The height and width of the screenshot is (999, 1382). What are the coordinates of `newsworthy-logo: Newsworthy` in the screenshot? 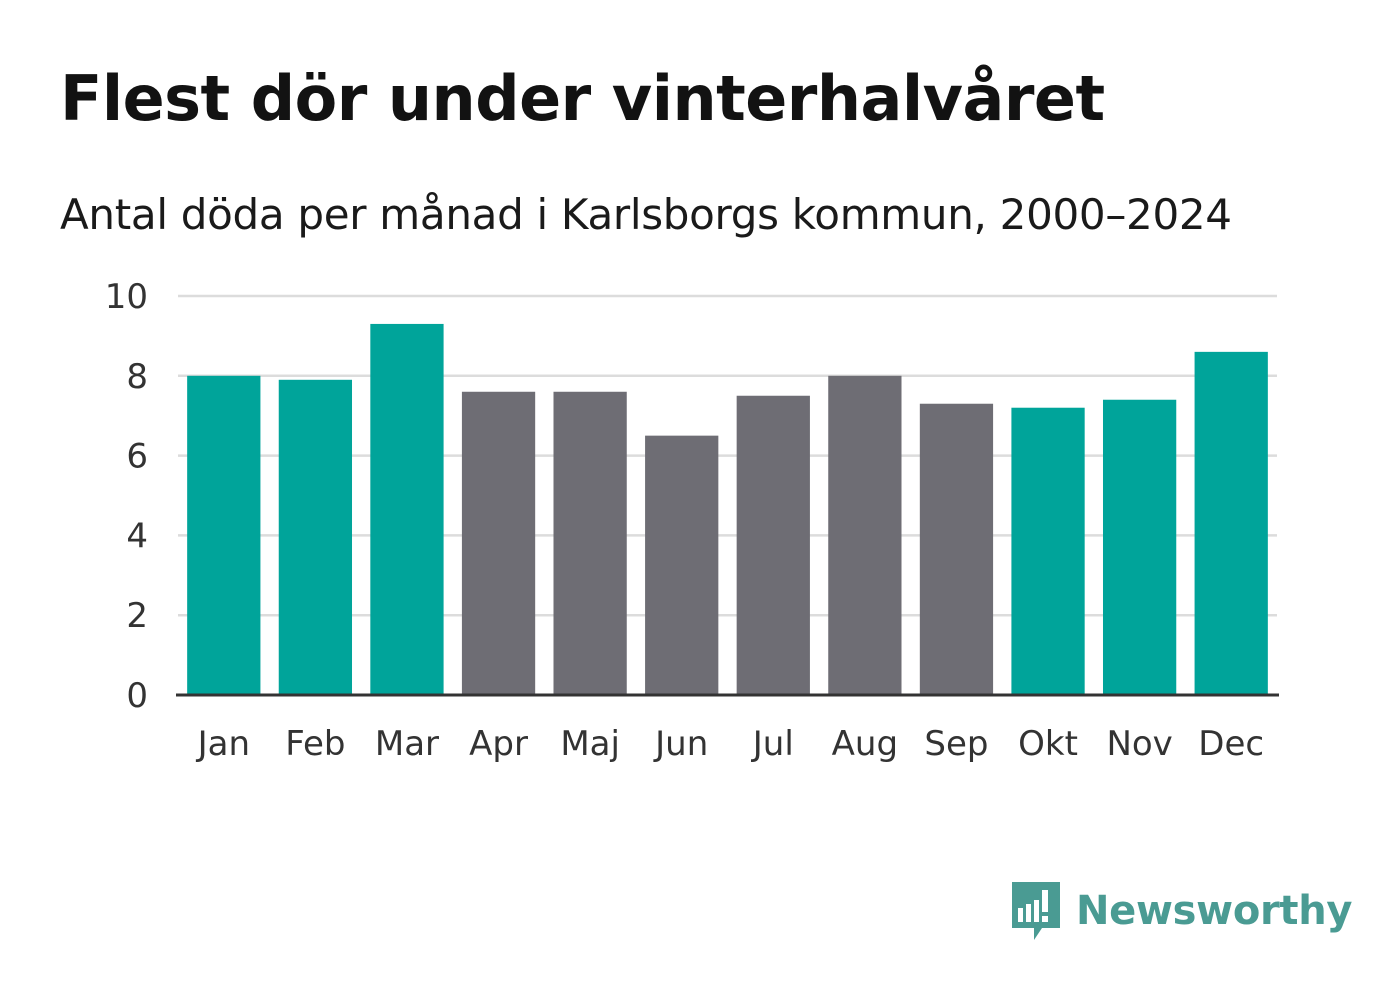 It's located at (1180, 911).